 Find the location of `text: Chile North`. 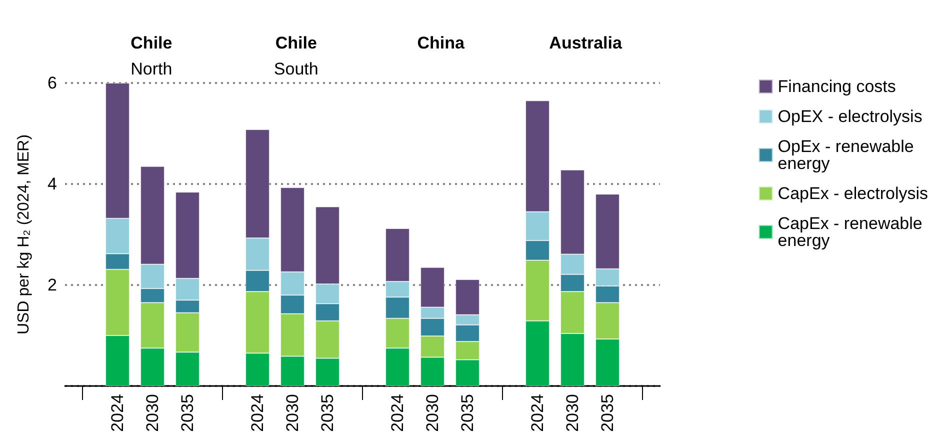

text: Chile North is located at coordinates (151, 56).